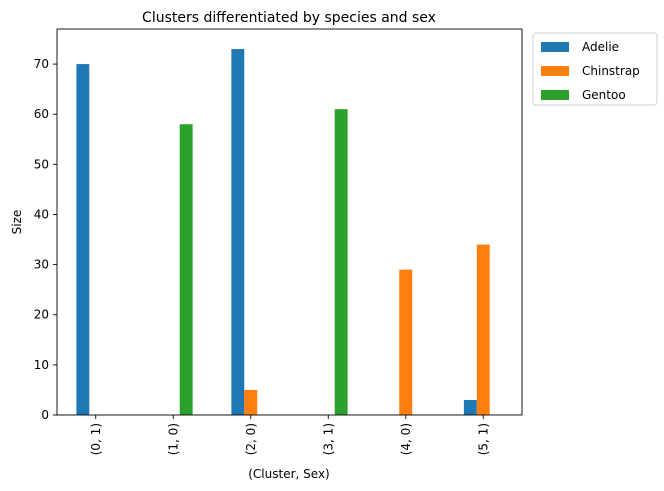  I want to click on y-axis-label: Size, so click(17, 222).